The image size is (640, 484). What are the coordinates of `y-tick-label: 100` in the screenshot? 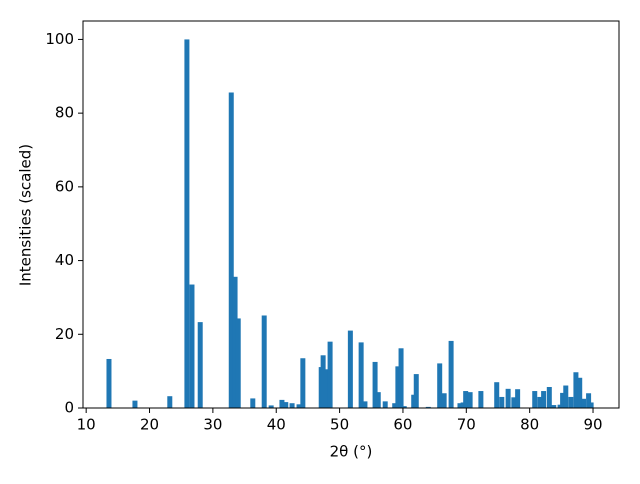 It's located at (59, 39).